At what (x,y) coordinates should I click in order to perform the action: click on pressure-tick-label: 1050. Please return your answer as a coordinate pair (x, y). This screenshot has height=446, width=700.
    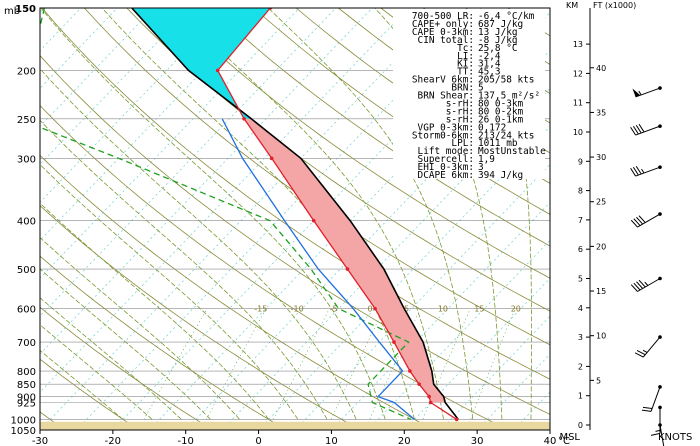
    Looking at the image, I should click on (23, 431).